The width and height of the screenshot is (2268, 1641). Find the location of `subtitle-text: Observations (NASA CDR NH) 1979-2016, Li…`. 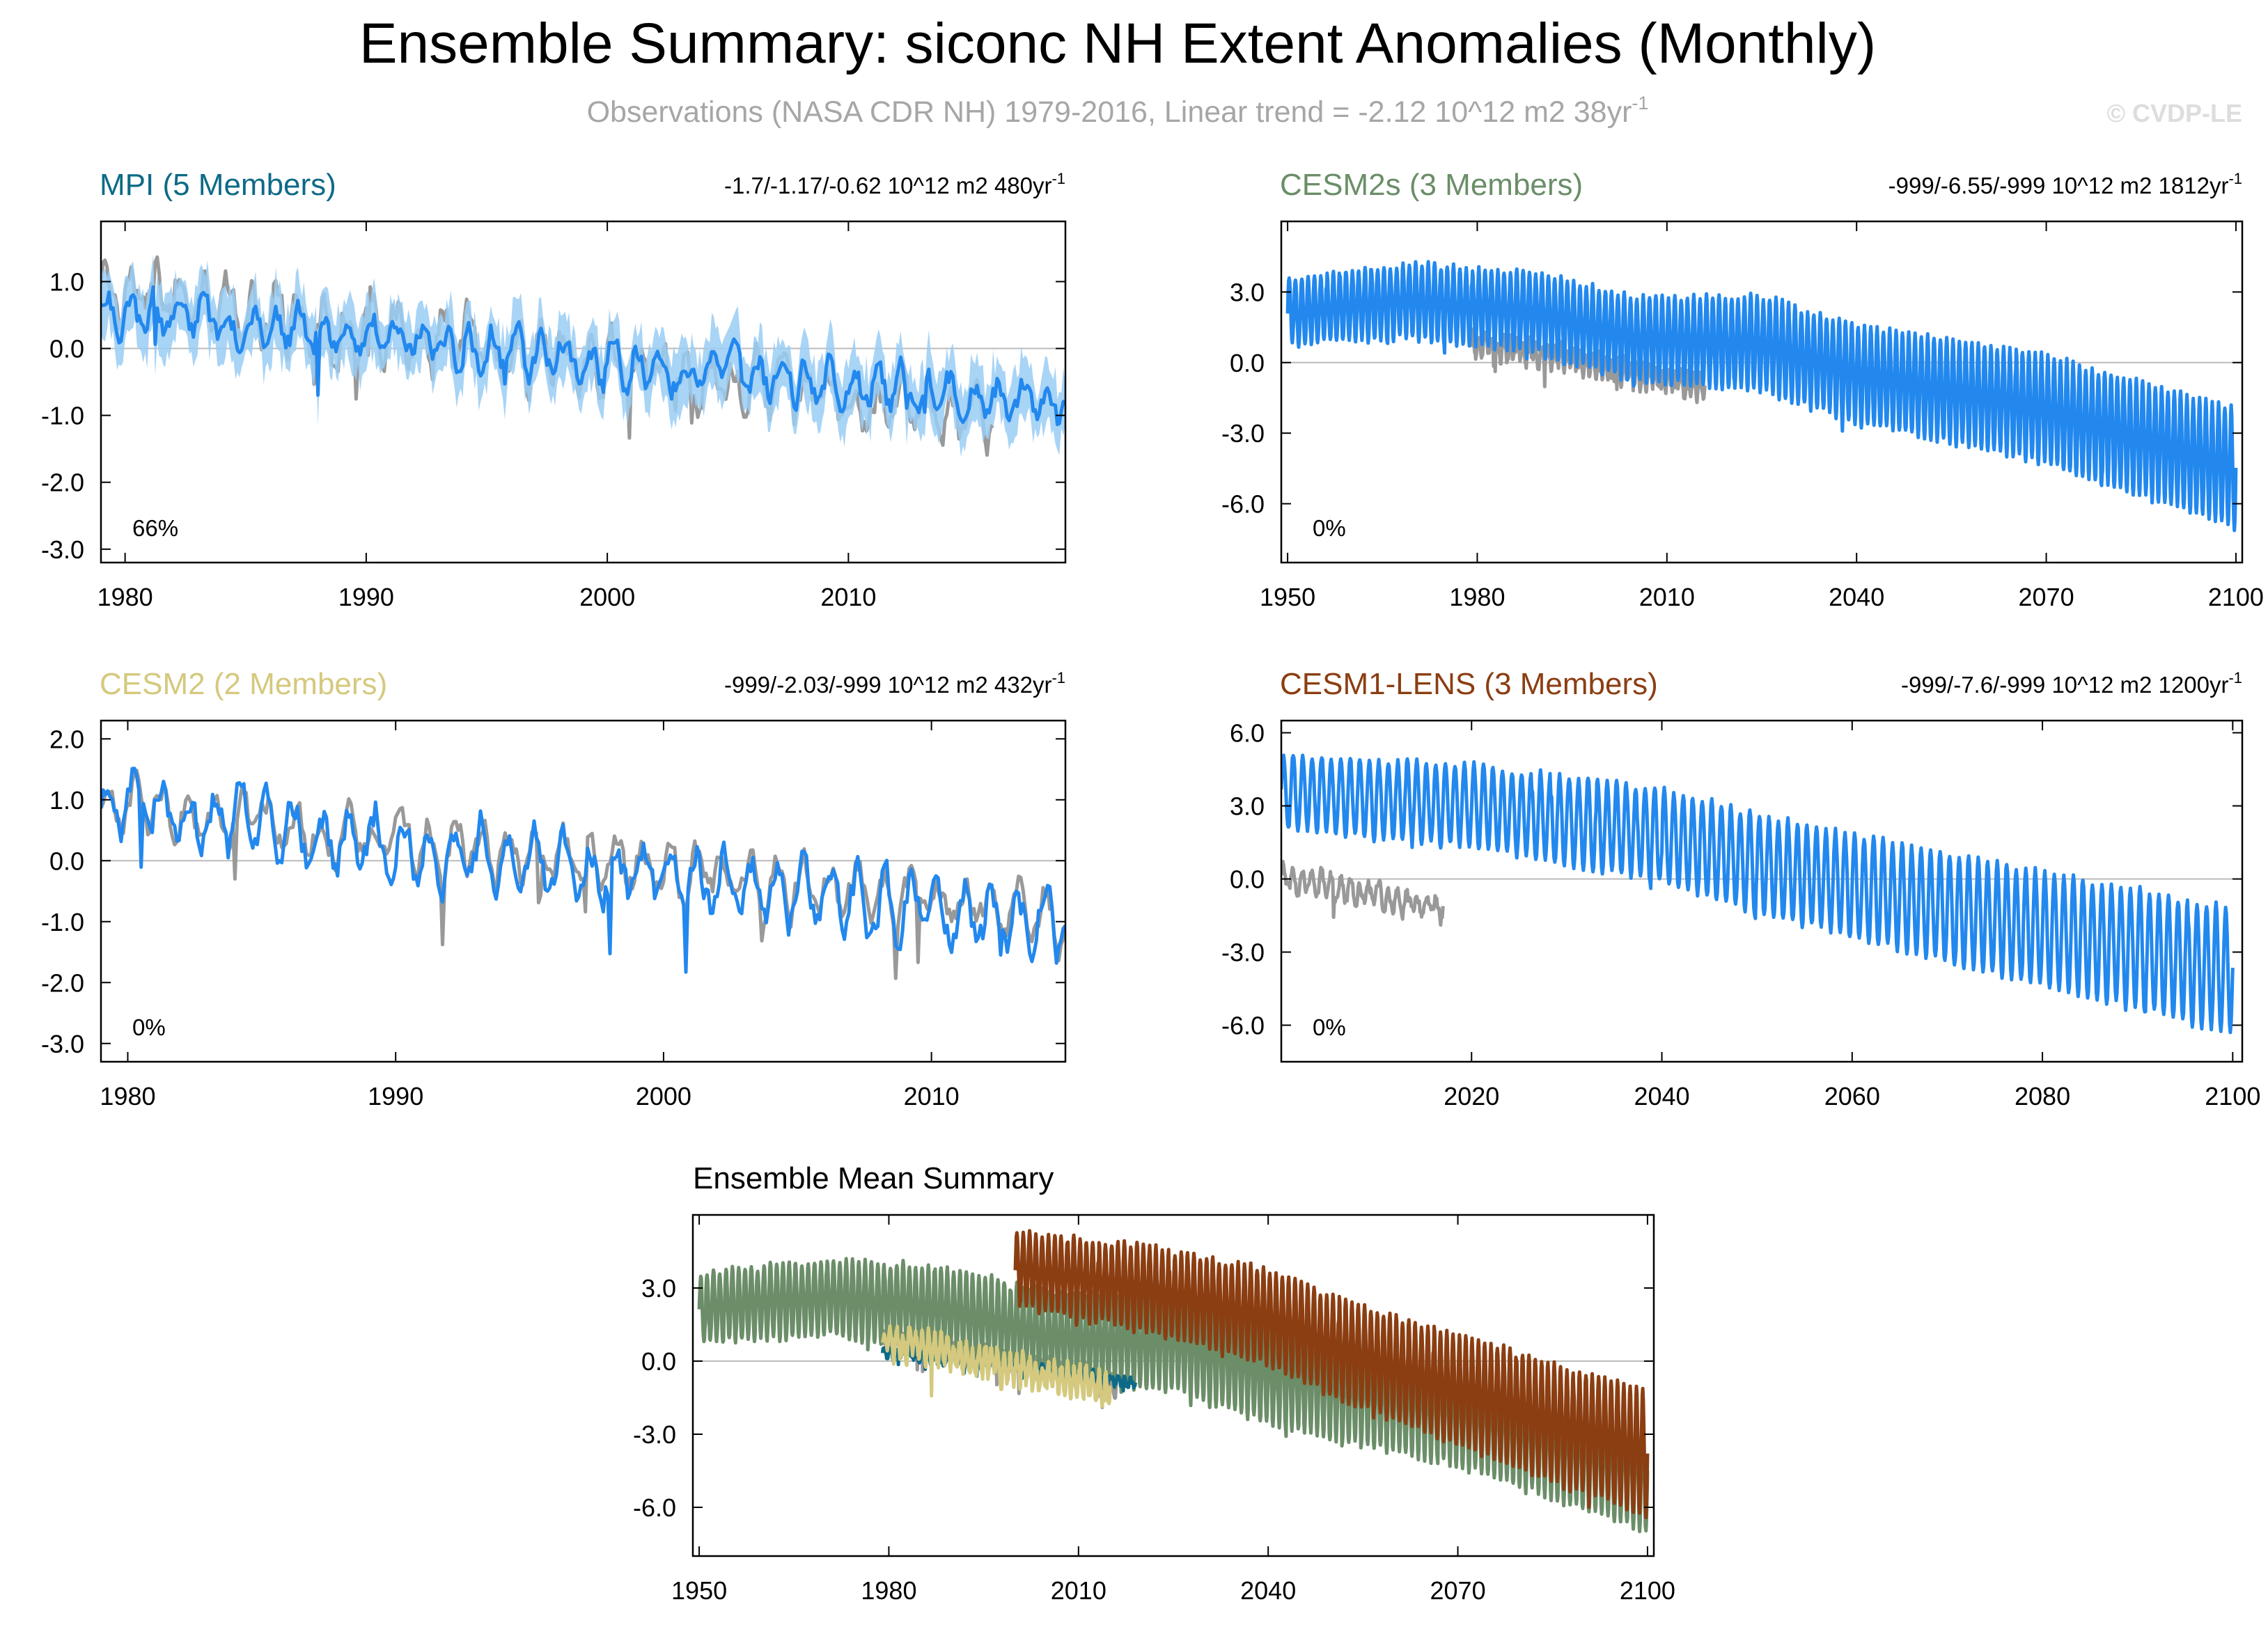

subtitle-text: Observations (NASA CDR NH) 1979-2016, Li… is located at coordinates (1109, 112).